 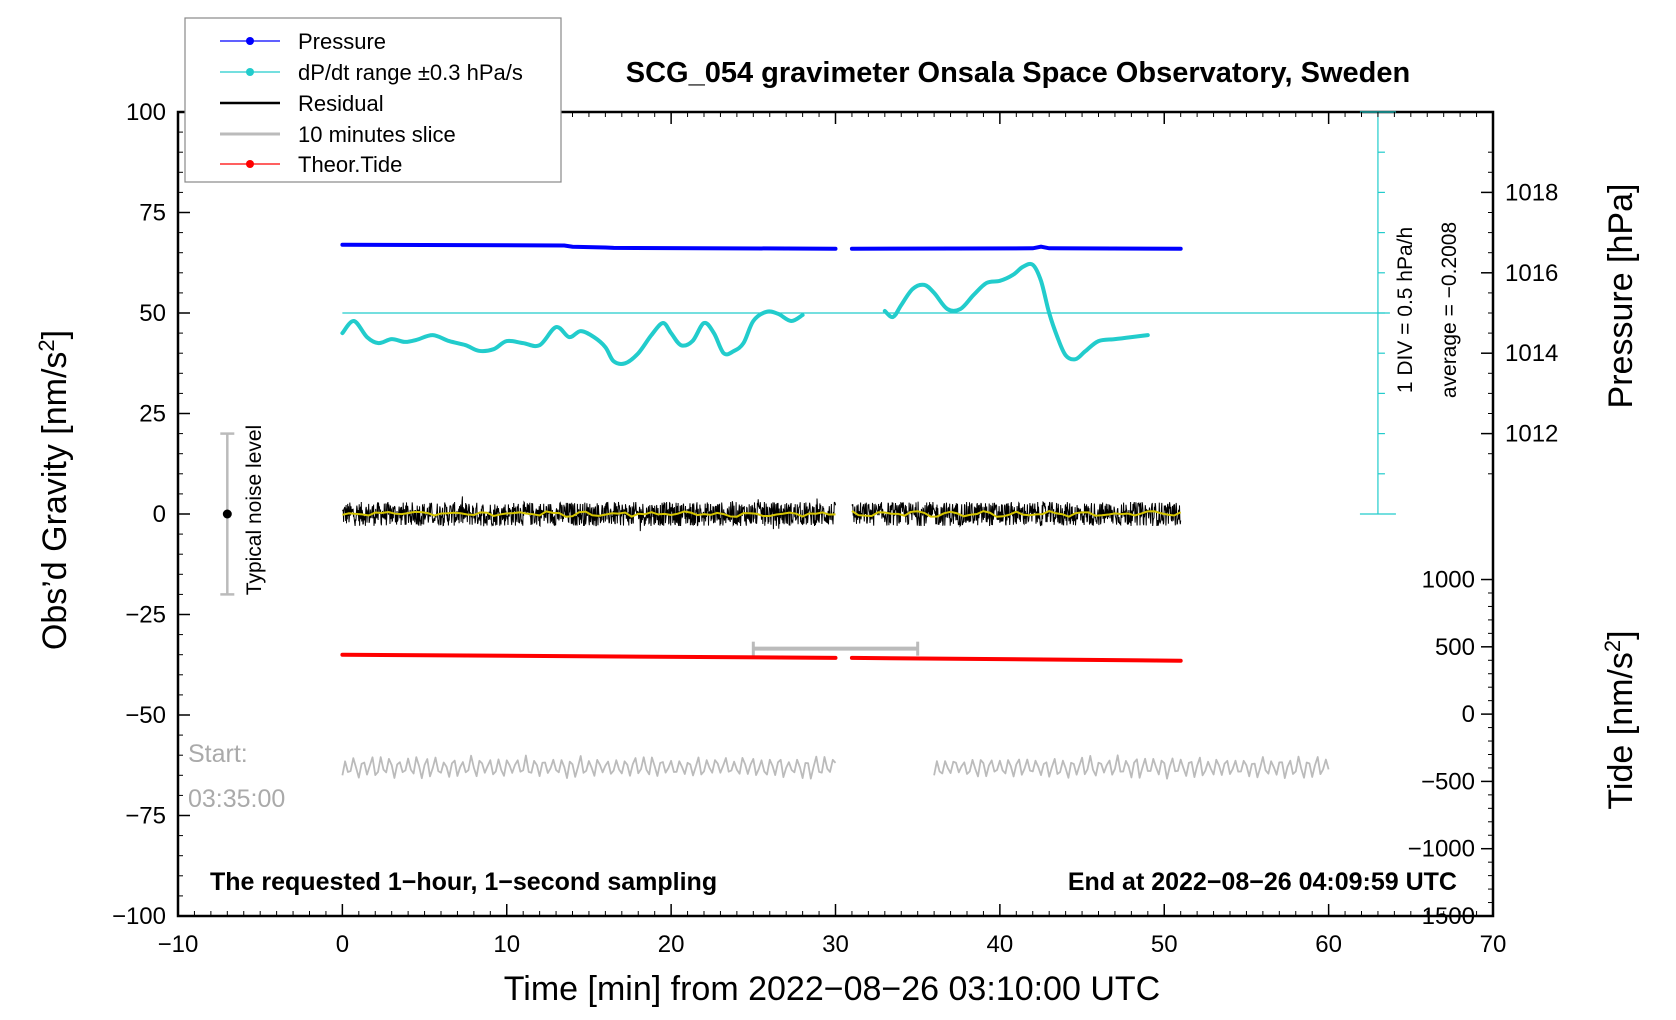 What do you see at coordinates (254, 510) in the screenshot?
I see `noise-level-label: Typical noise level` at bounding box center [254, 510].